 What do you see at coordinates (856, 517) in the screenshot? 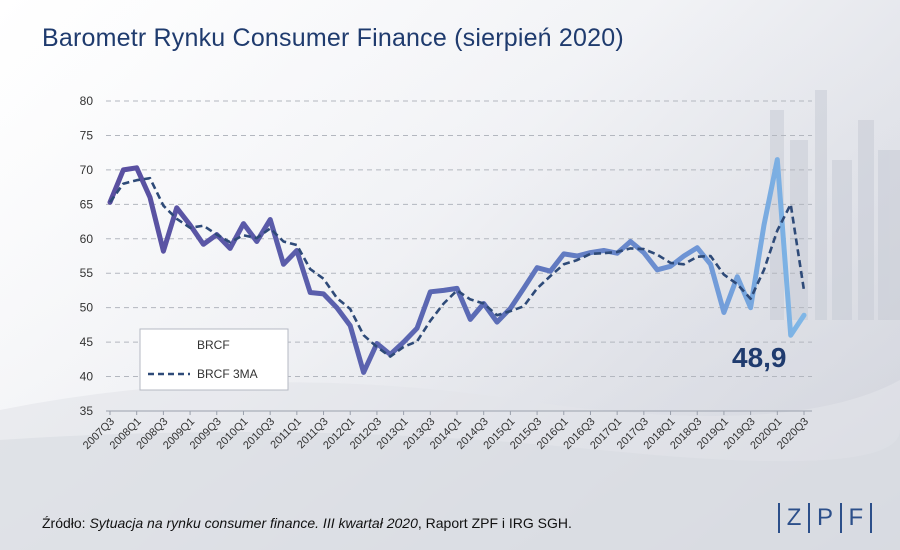
I see `logo-letter-f: F` at bounding box center [856, 517].